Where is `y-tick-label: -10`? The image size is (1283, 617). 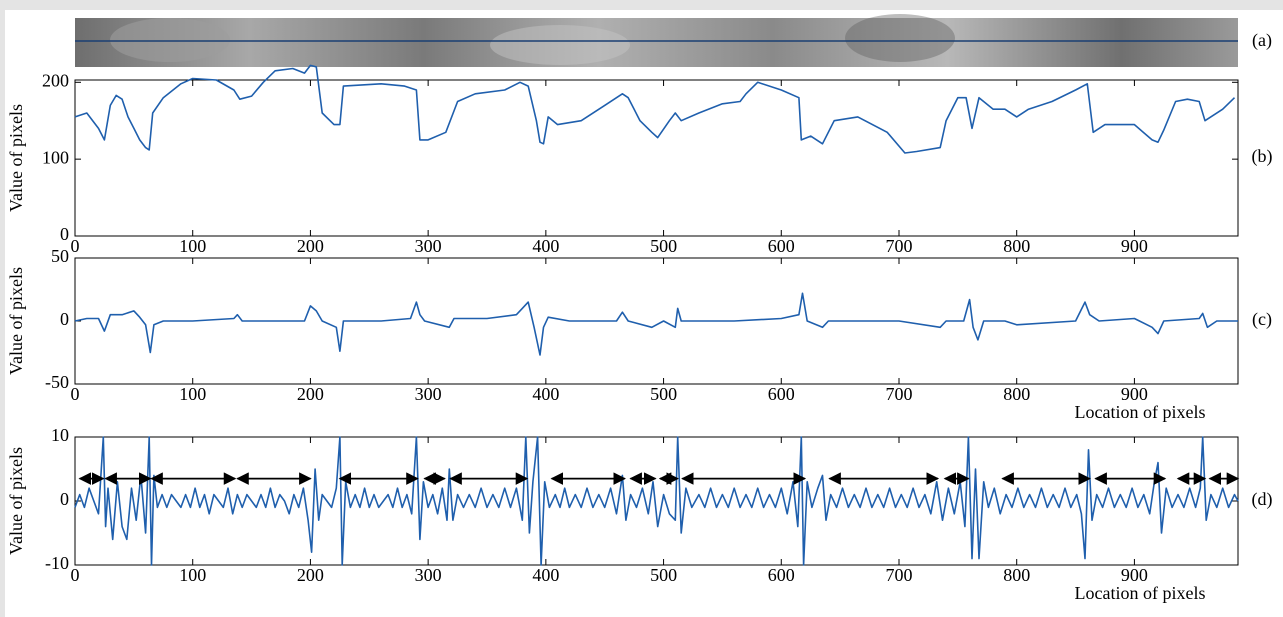
y-tick-label: -10 is located at coordinates (57, 563).